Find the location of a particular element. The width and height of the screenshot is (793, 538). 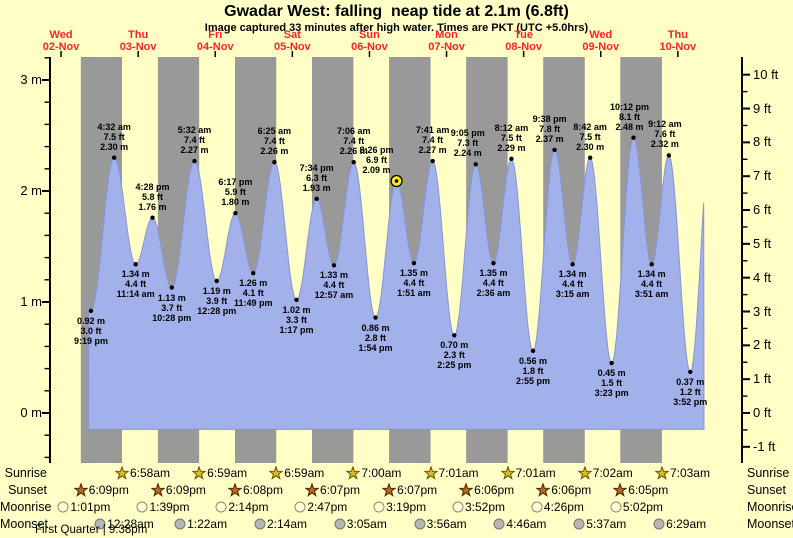

moonset-time: 2:14am is located at coordinates (286, 524).